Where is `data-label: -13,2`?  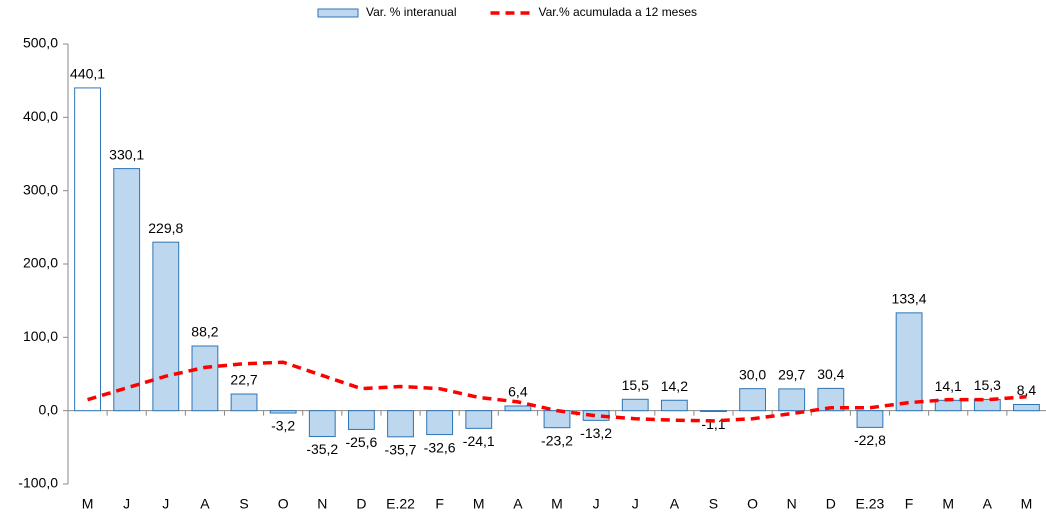 data-label: -13,2 is located at coordinates (596, 433).